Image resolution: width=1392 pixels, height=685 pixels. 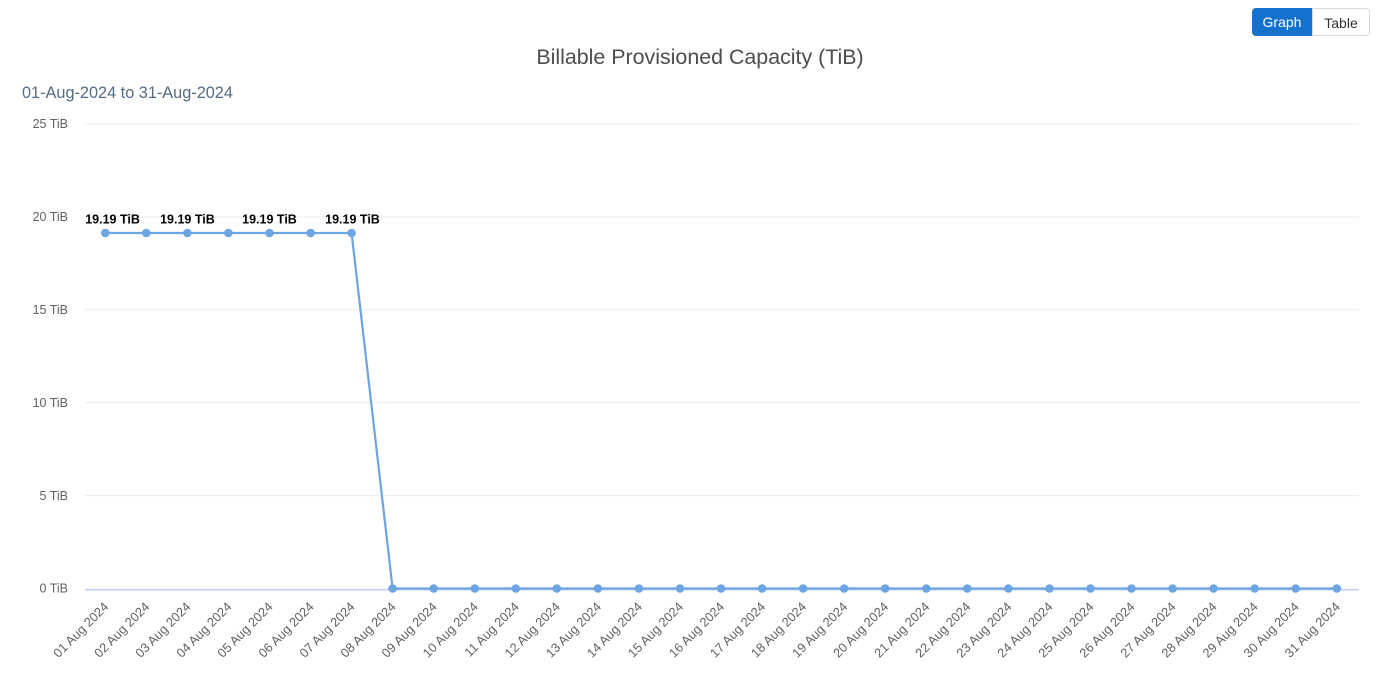 What do you see at coordinates (54, 496) in the screenshot?
I see `svg-text: 5 TiB` at bounding box center [54, 496].